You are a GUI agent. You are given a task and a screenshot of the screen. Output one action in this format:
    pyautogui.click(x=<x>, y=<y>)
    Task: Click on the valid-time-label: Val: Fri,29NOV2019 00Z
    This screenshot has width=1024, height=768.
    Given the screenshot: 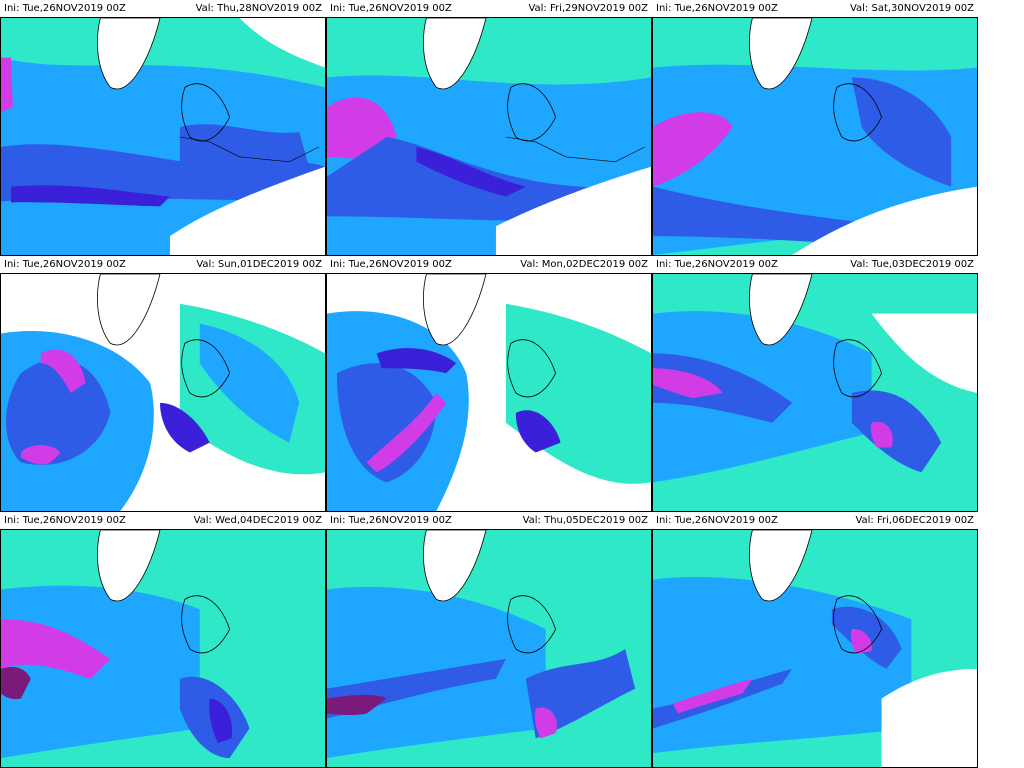 What is the action you would take?
    pyautogui.click(x=588, y=8)
    